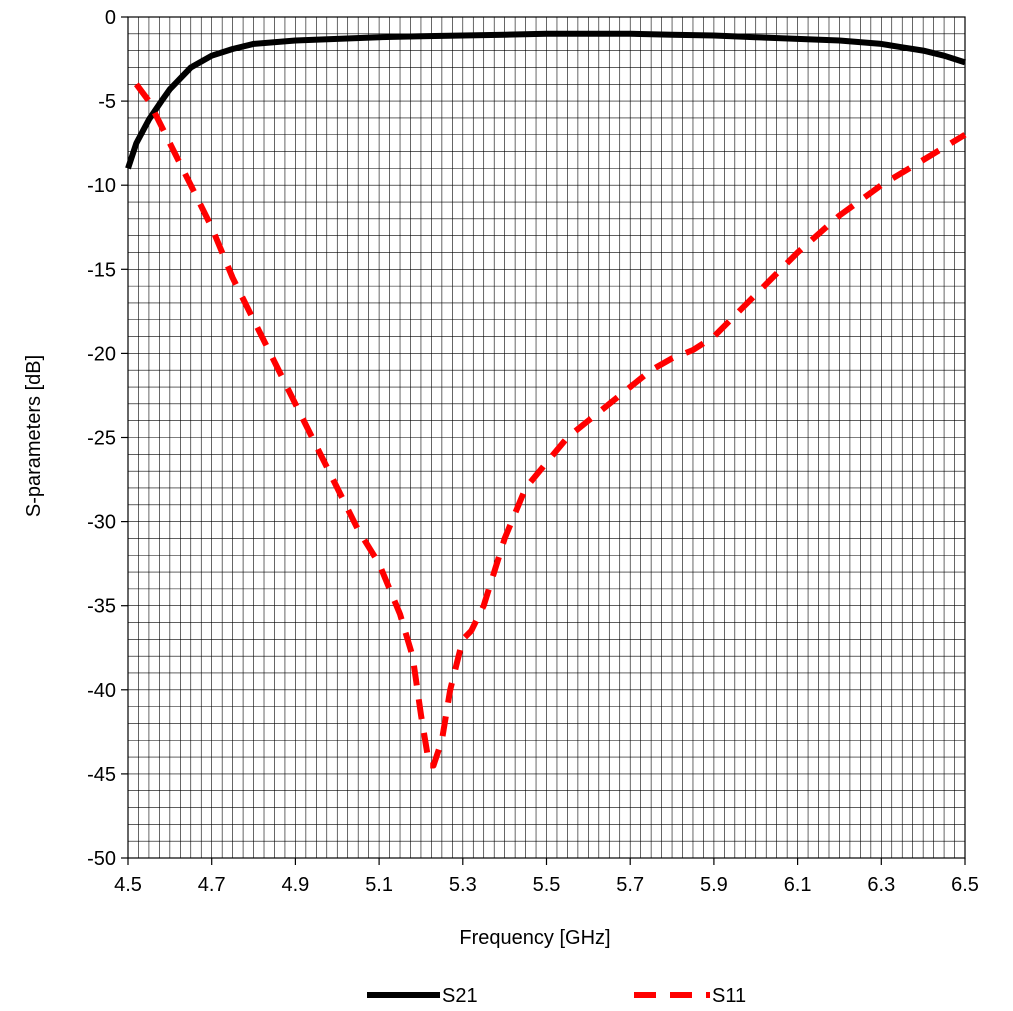 This screenshot has width=1013, height=1011. I want to click on x-tick-label: 5.9, so click(714, 885).